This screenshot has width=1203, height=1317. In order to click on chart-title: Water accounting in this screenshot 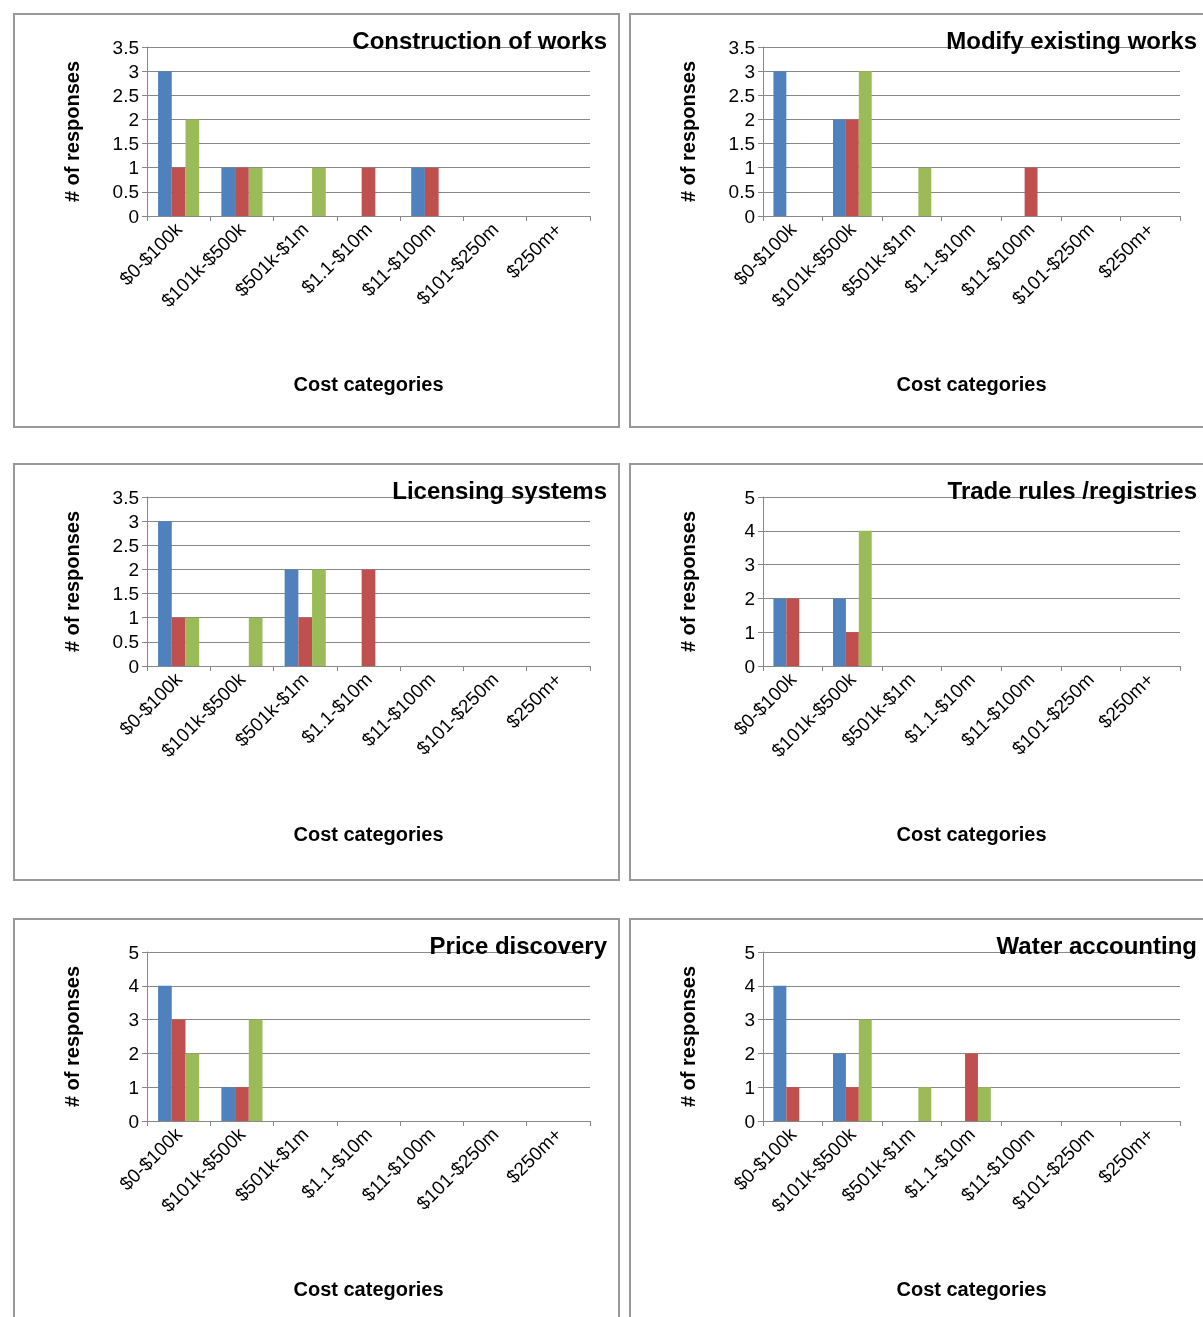, I will do `click(1097, 945)`.